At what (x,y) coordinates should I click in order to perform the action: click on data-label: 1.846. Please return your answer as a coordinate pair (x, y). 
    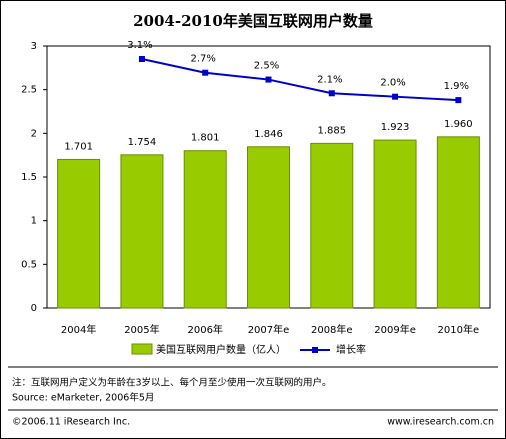
    Looking at the image, I should click on (268, 134).